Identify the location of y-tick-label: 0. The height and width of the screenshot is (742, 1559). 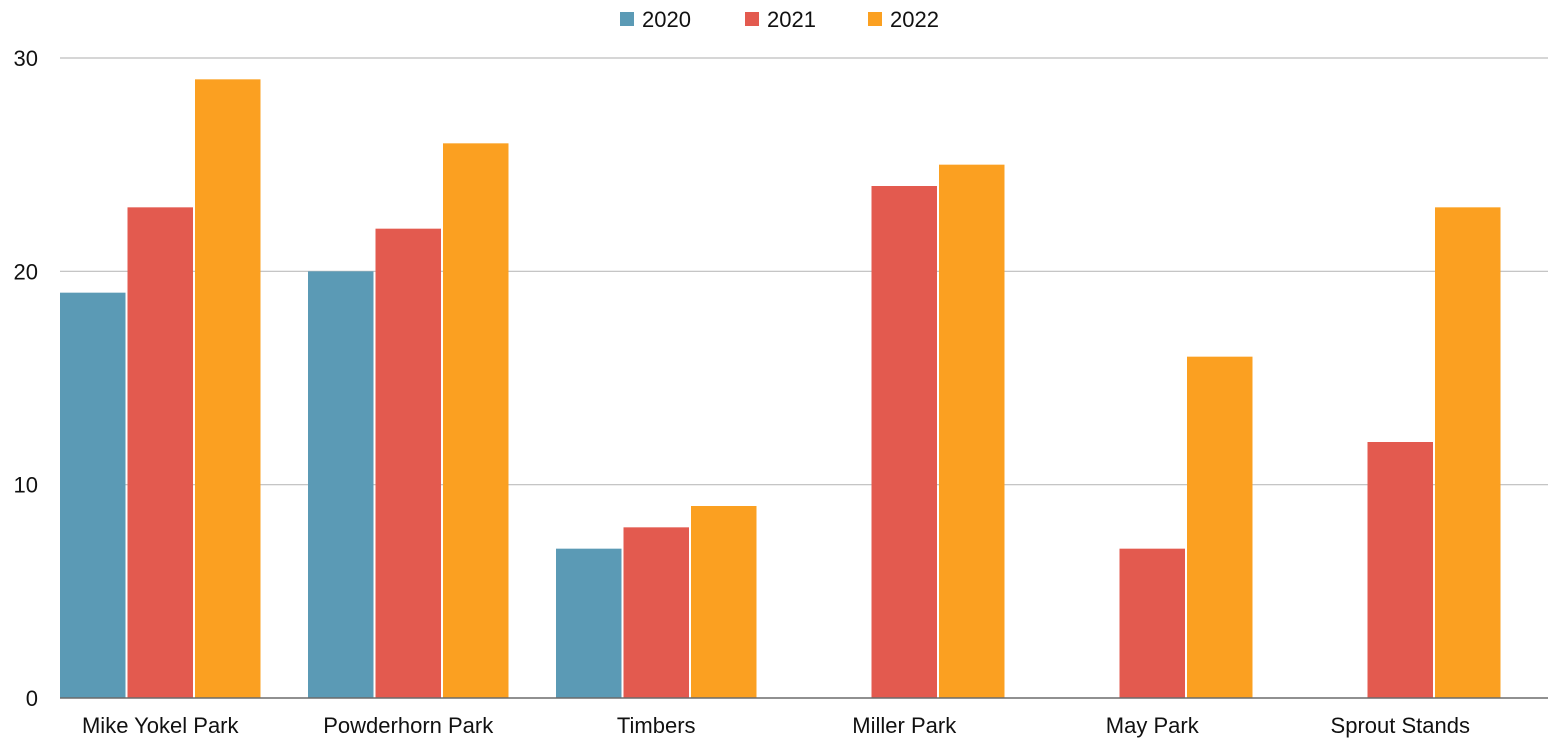
(32, 698).